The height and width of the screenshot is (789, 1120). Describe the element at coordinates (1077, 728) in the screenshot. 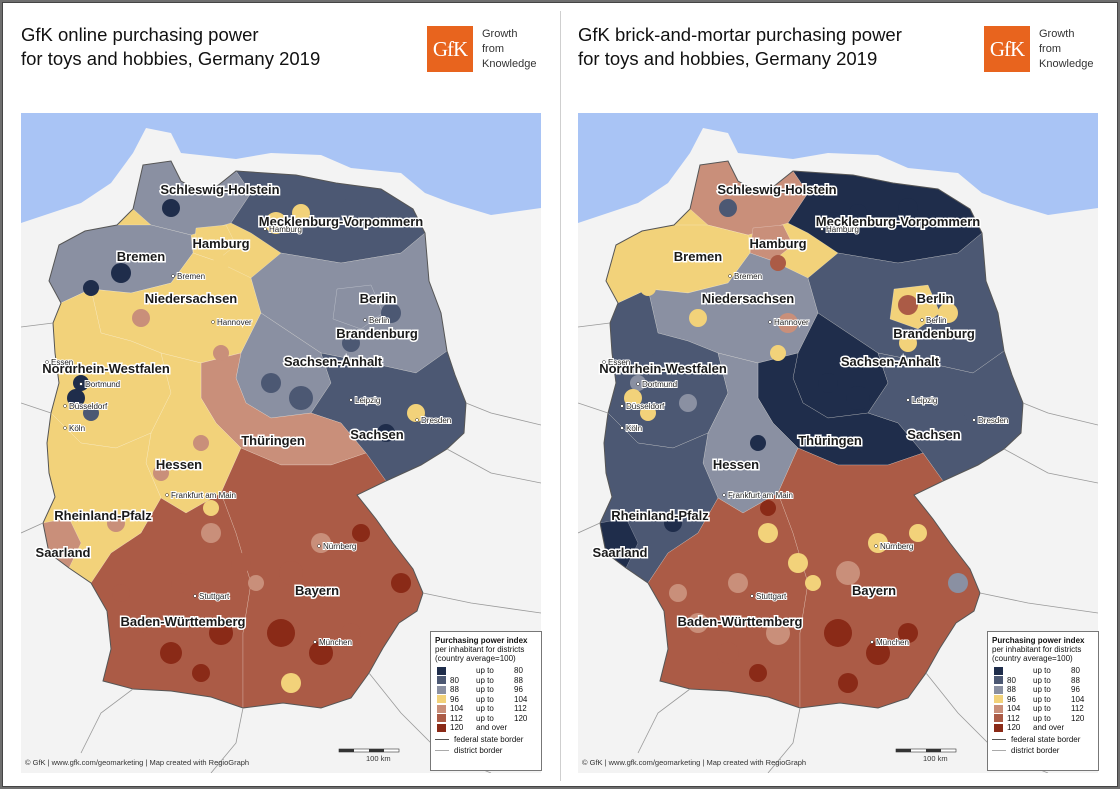

I see `legend-class-to` at that location.